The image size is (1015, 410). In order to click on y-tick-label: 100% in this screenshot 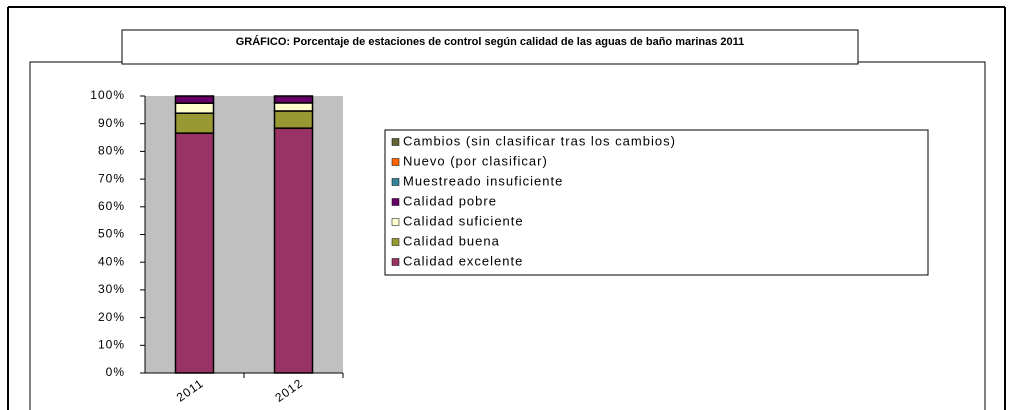, I will do `click(107, 95)`.